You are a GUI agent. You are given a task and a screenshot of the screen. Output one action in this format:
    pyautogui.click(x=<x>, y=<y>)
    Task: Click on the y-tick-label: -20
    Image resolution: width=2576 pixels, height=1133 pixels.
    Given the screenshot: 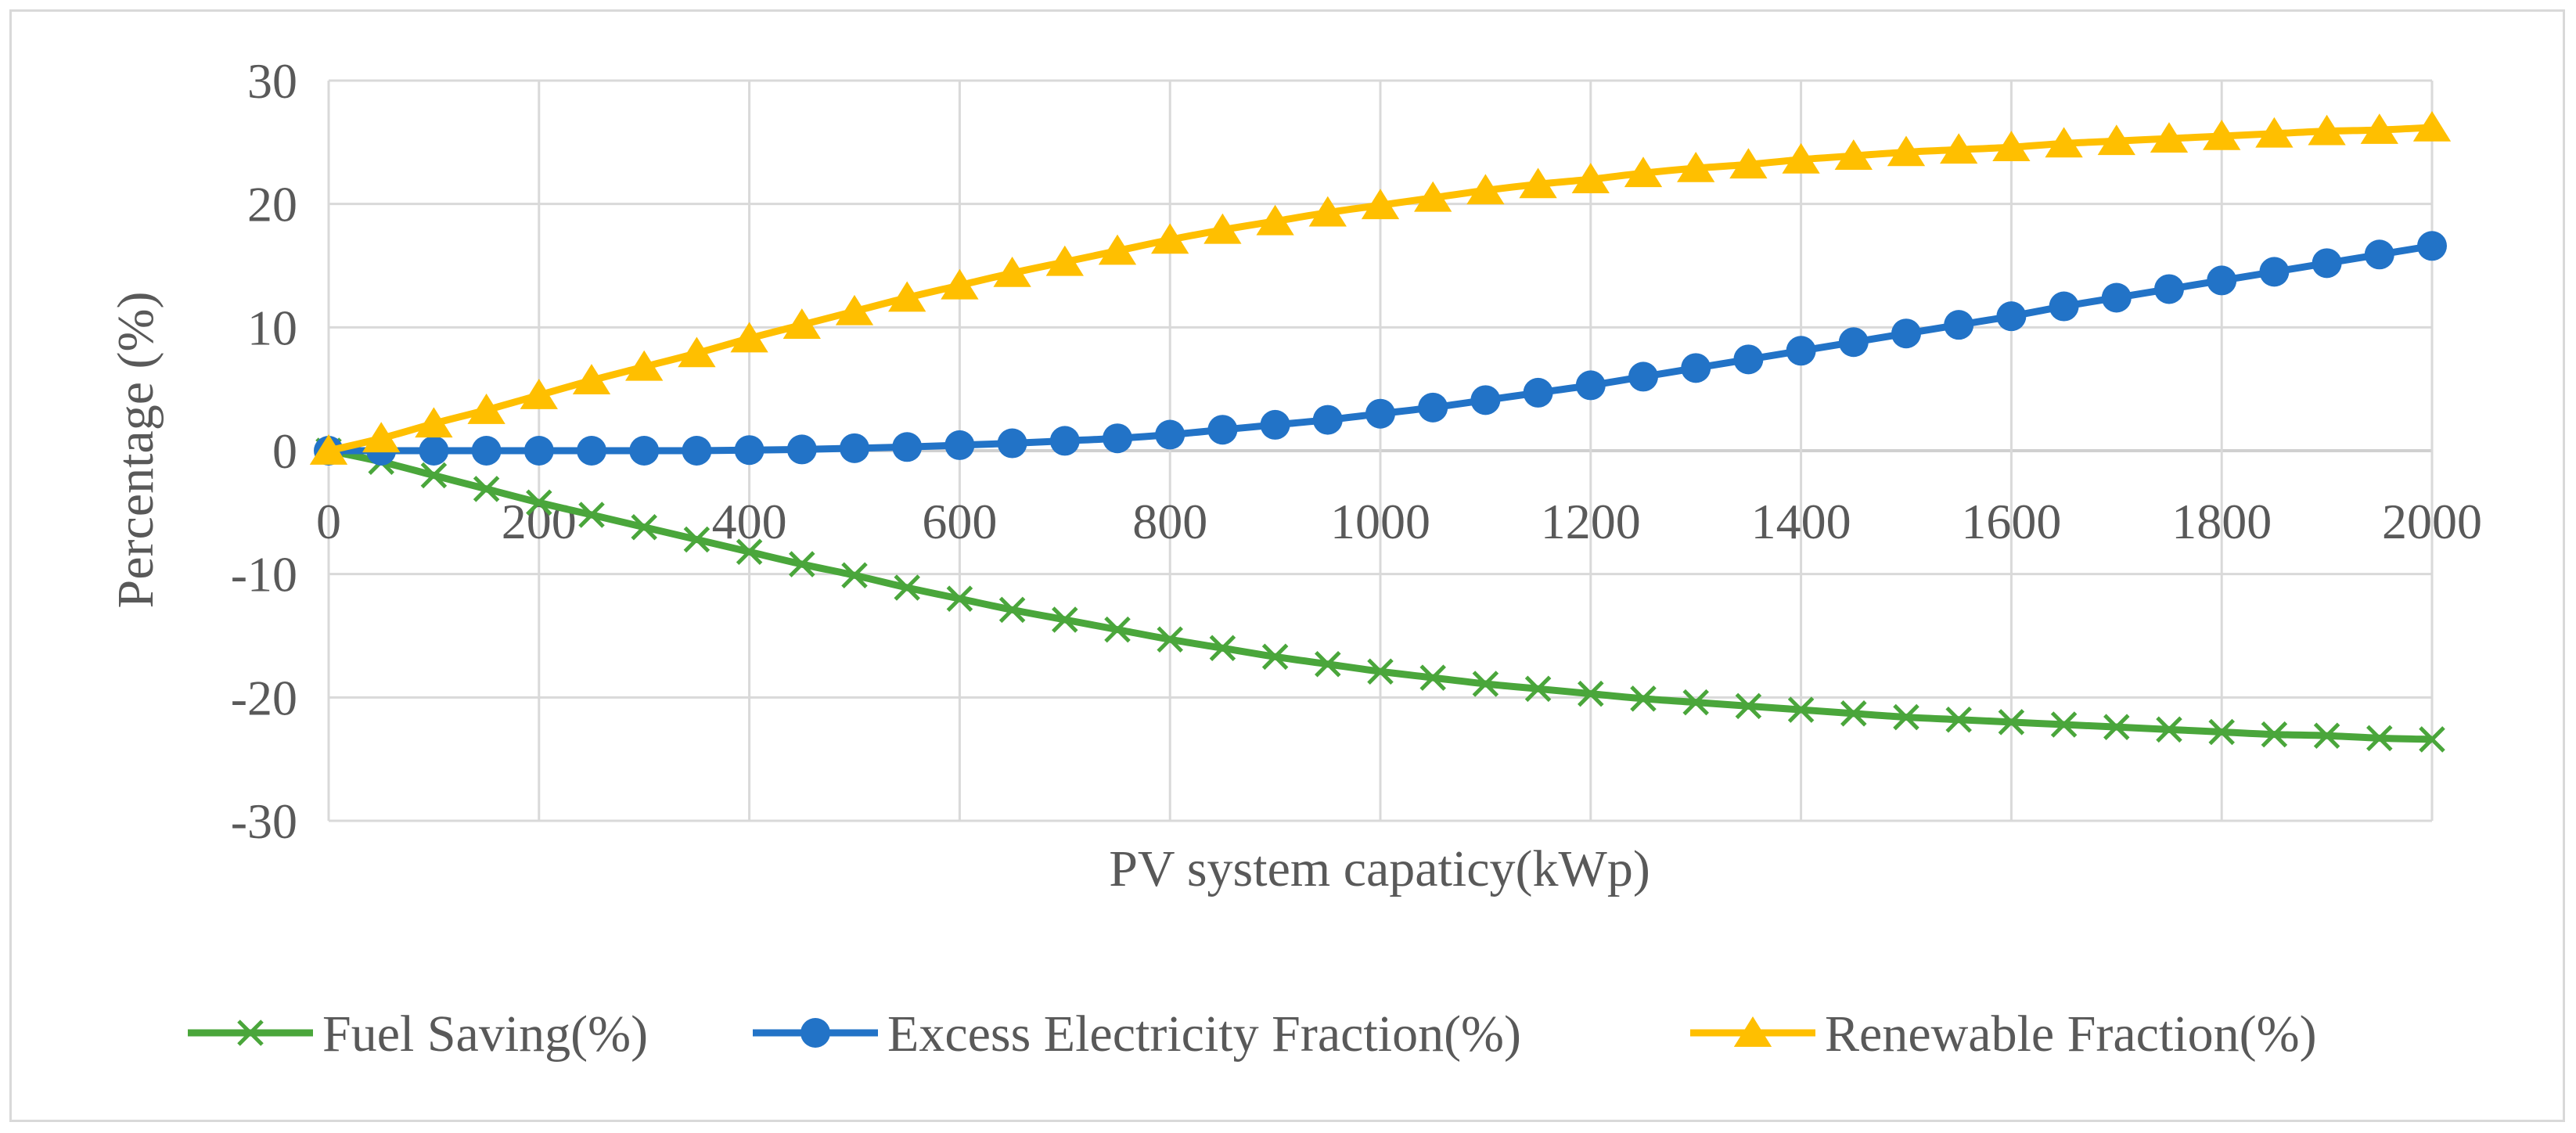 What is the action you would take?
    pyautogui.click(x=264, y=697)
    